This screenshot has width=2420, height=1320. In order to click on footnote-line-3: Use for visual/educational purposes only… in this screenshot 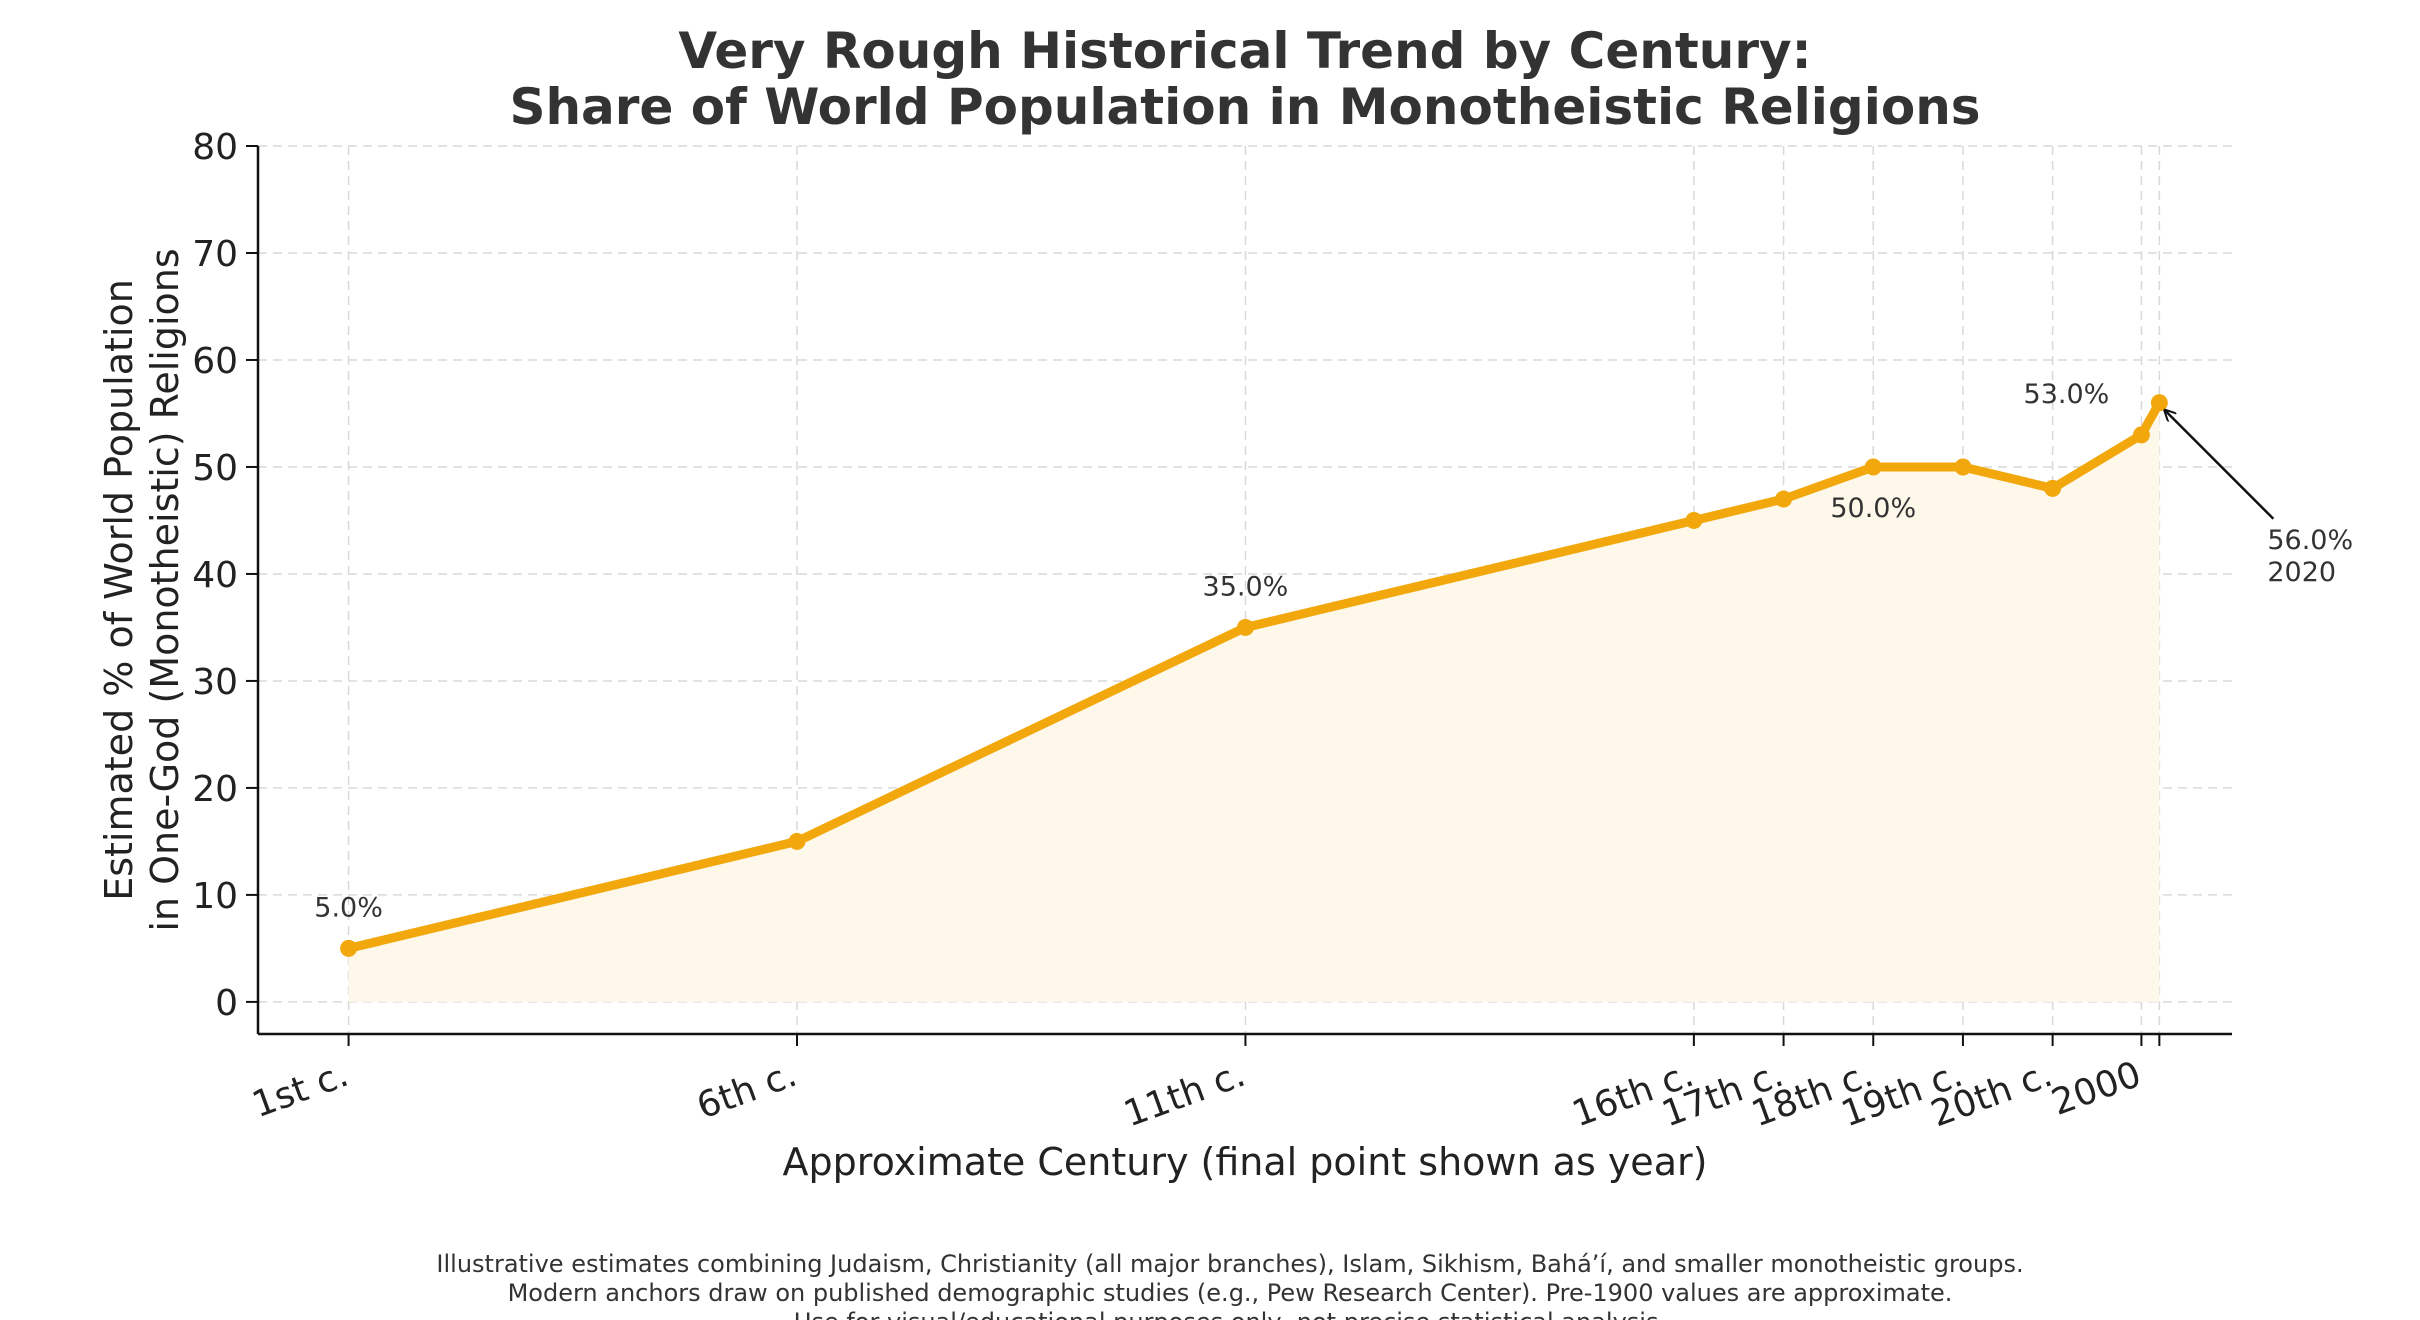, I will do `click(1230, 1314)`.